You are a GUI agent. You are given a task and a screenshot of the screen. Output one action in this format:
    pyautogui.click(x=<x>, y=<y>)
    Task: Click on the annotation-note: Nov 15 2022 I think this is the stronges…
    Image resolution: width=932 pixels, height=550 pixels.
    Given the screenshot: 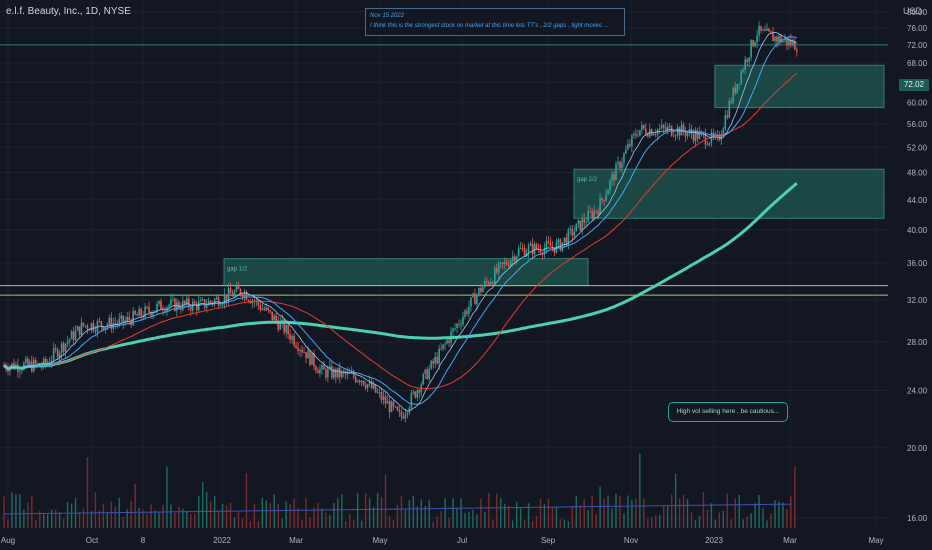 What is the action you would take?
    pyautogui.click(x=495, y=22)
    